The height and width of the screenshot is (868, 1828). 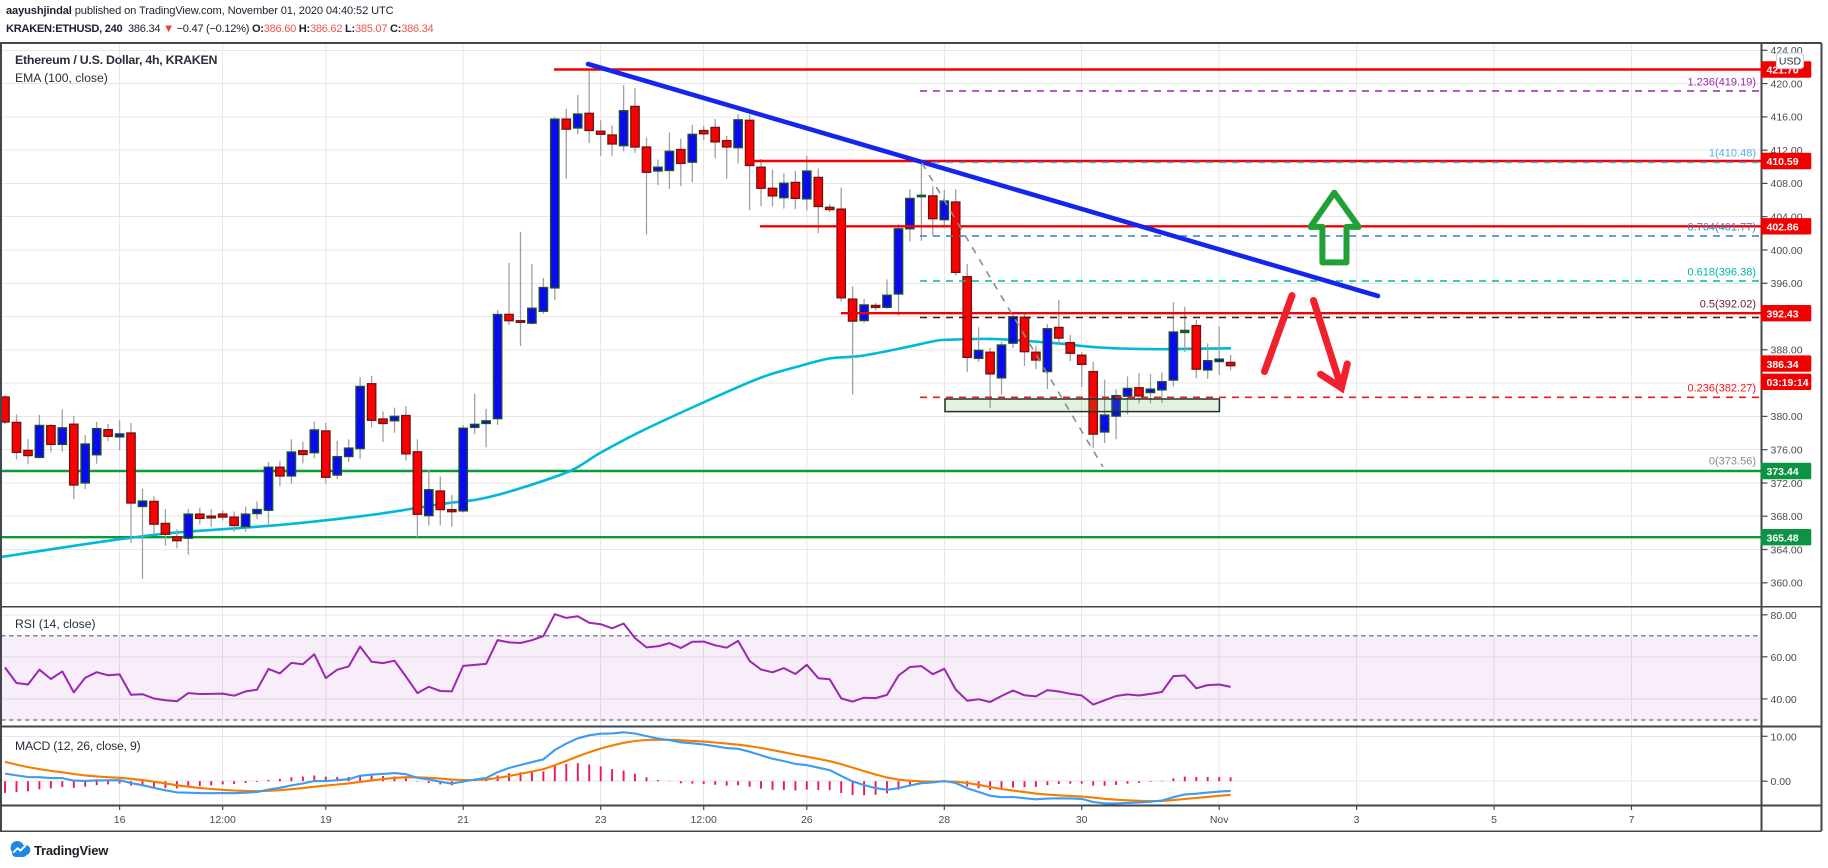 I want to click on svg-text: 0.764(401.77), so click(x=1722, y=228).